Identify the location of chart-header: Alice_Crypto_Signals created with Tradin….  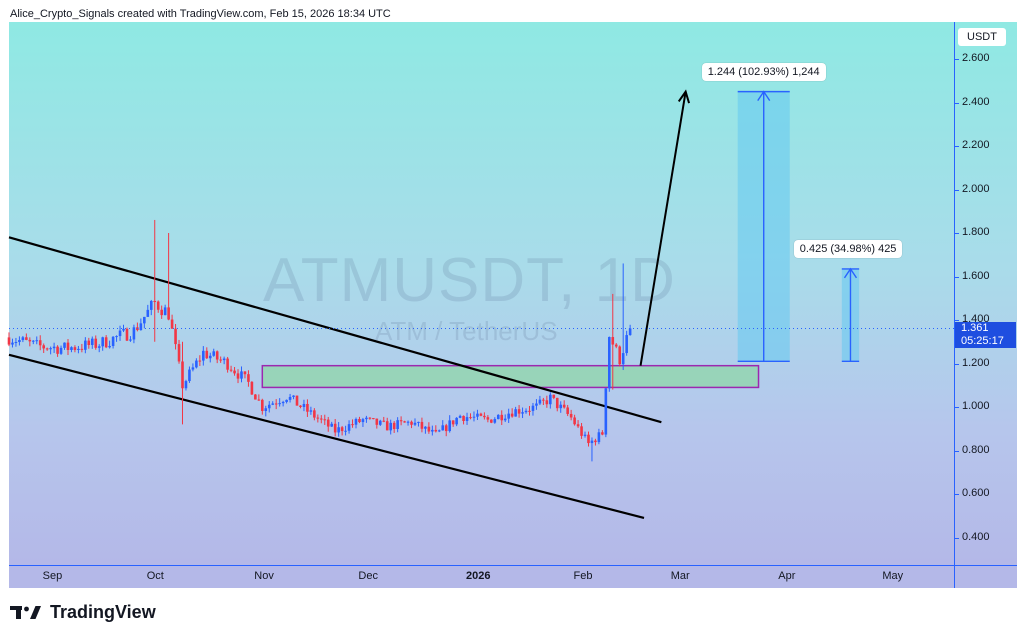
(200, 14).